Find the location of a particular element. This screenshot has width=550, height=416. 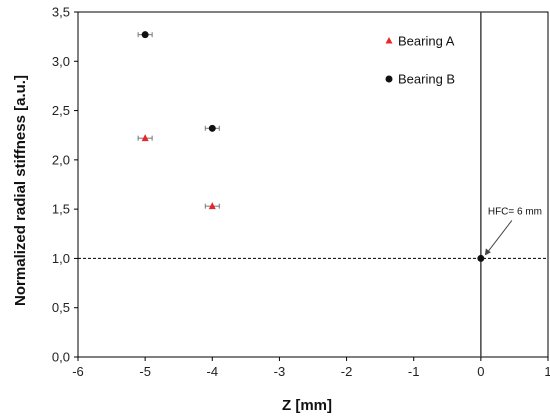

y-tick-label: 0,5 is located at coordinates (61, 307).